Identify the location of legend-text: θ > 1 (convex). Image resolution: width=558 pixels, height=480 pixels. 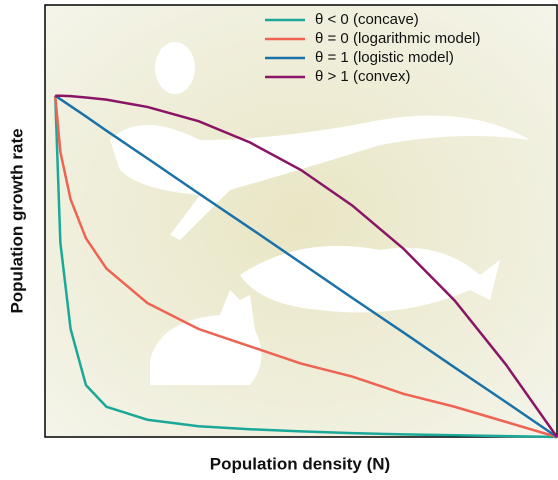
(362, 76).